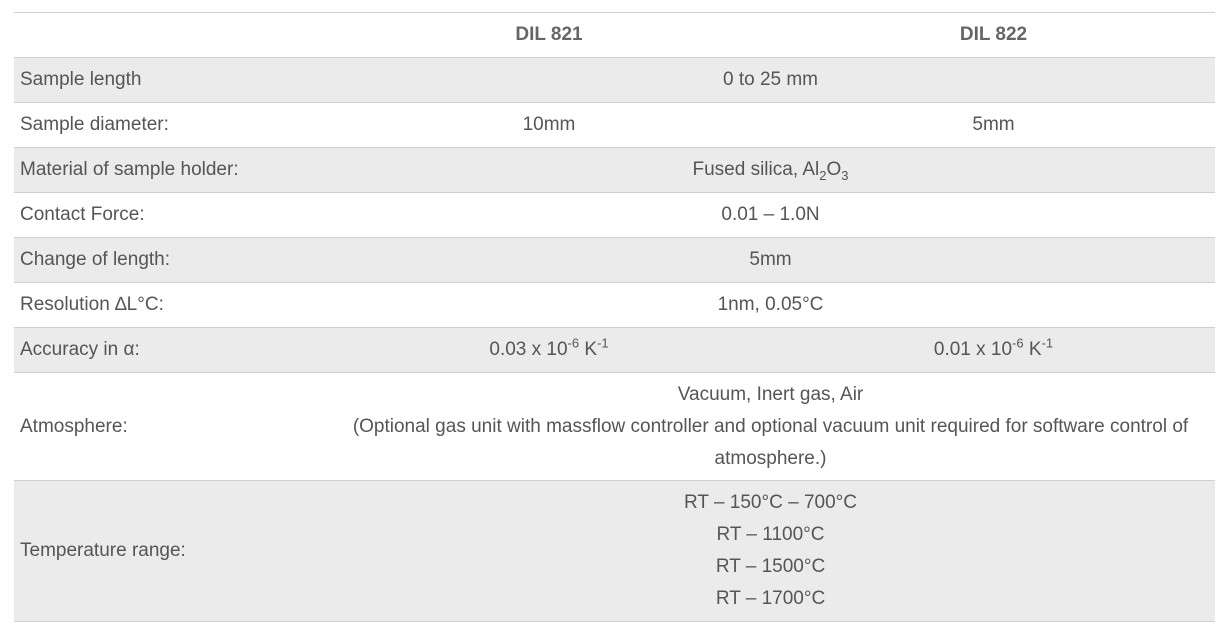  Describe the element at coordinates (549, 35) in the screenshot. I see `header-dil-821: DIL 821` at that location.